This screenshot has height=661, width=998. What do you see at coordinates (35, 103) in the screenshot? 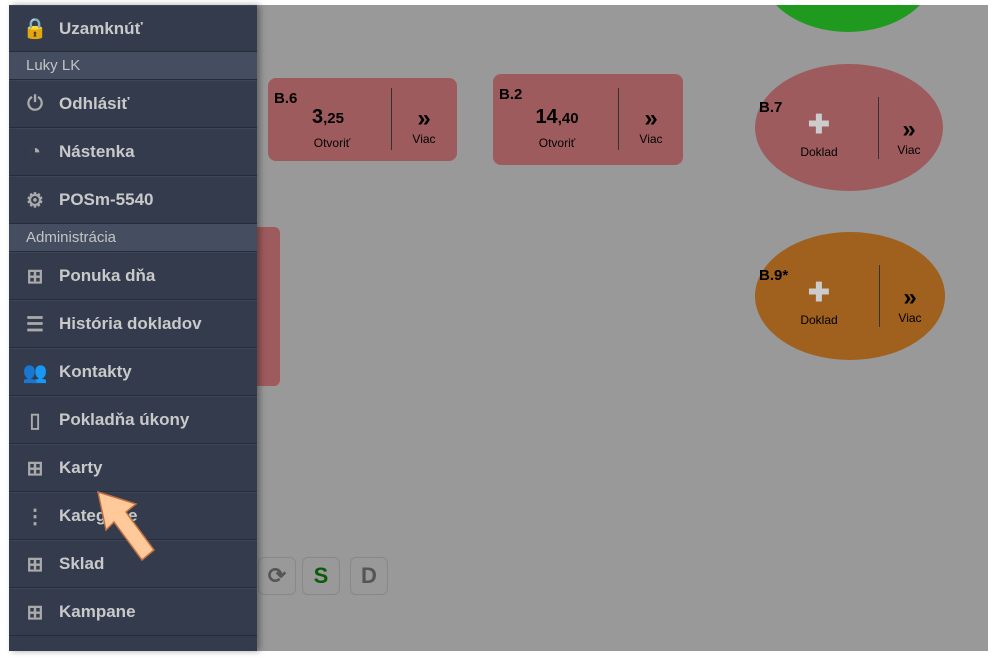
I see `power-icon: ⏻` at bounding box center [35, 103].